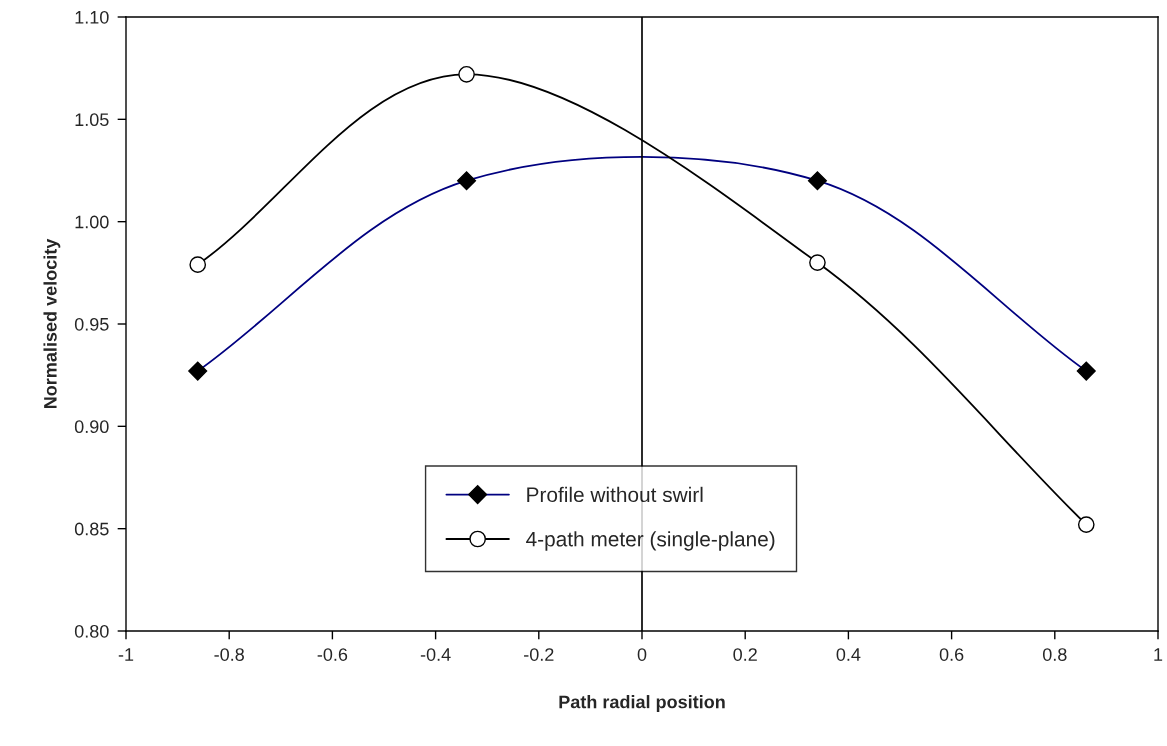 The height and width of the screenshot is (746, 1167). I want to click on x-tick-label: 0.4, so click(848, 654).